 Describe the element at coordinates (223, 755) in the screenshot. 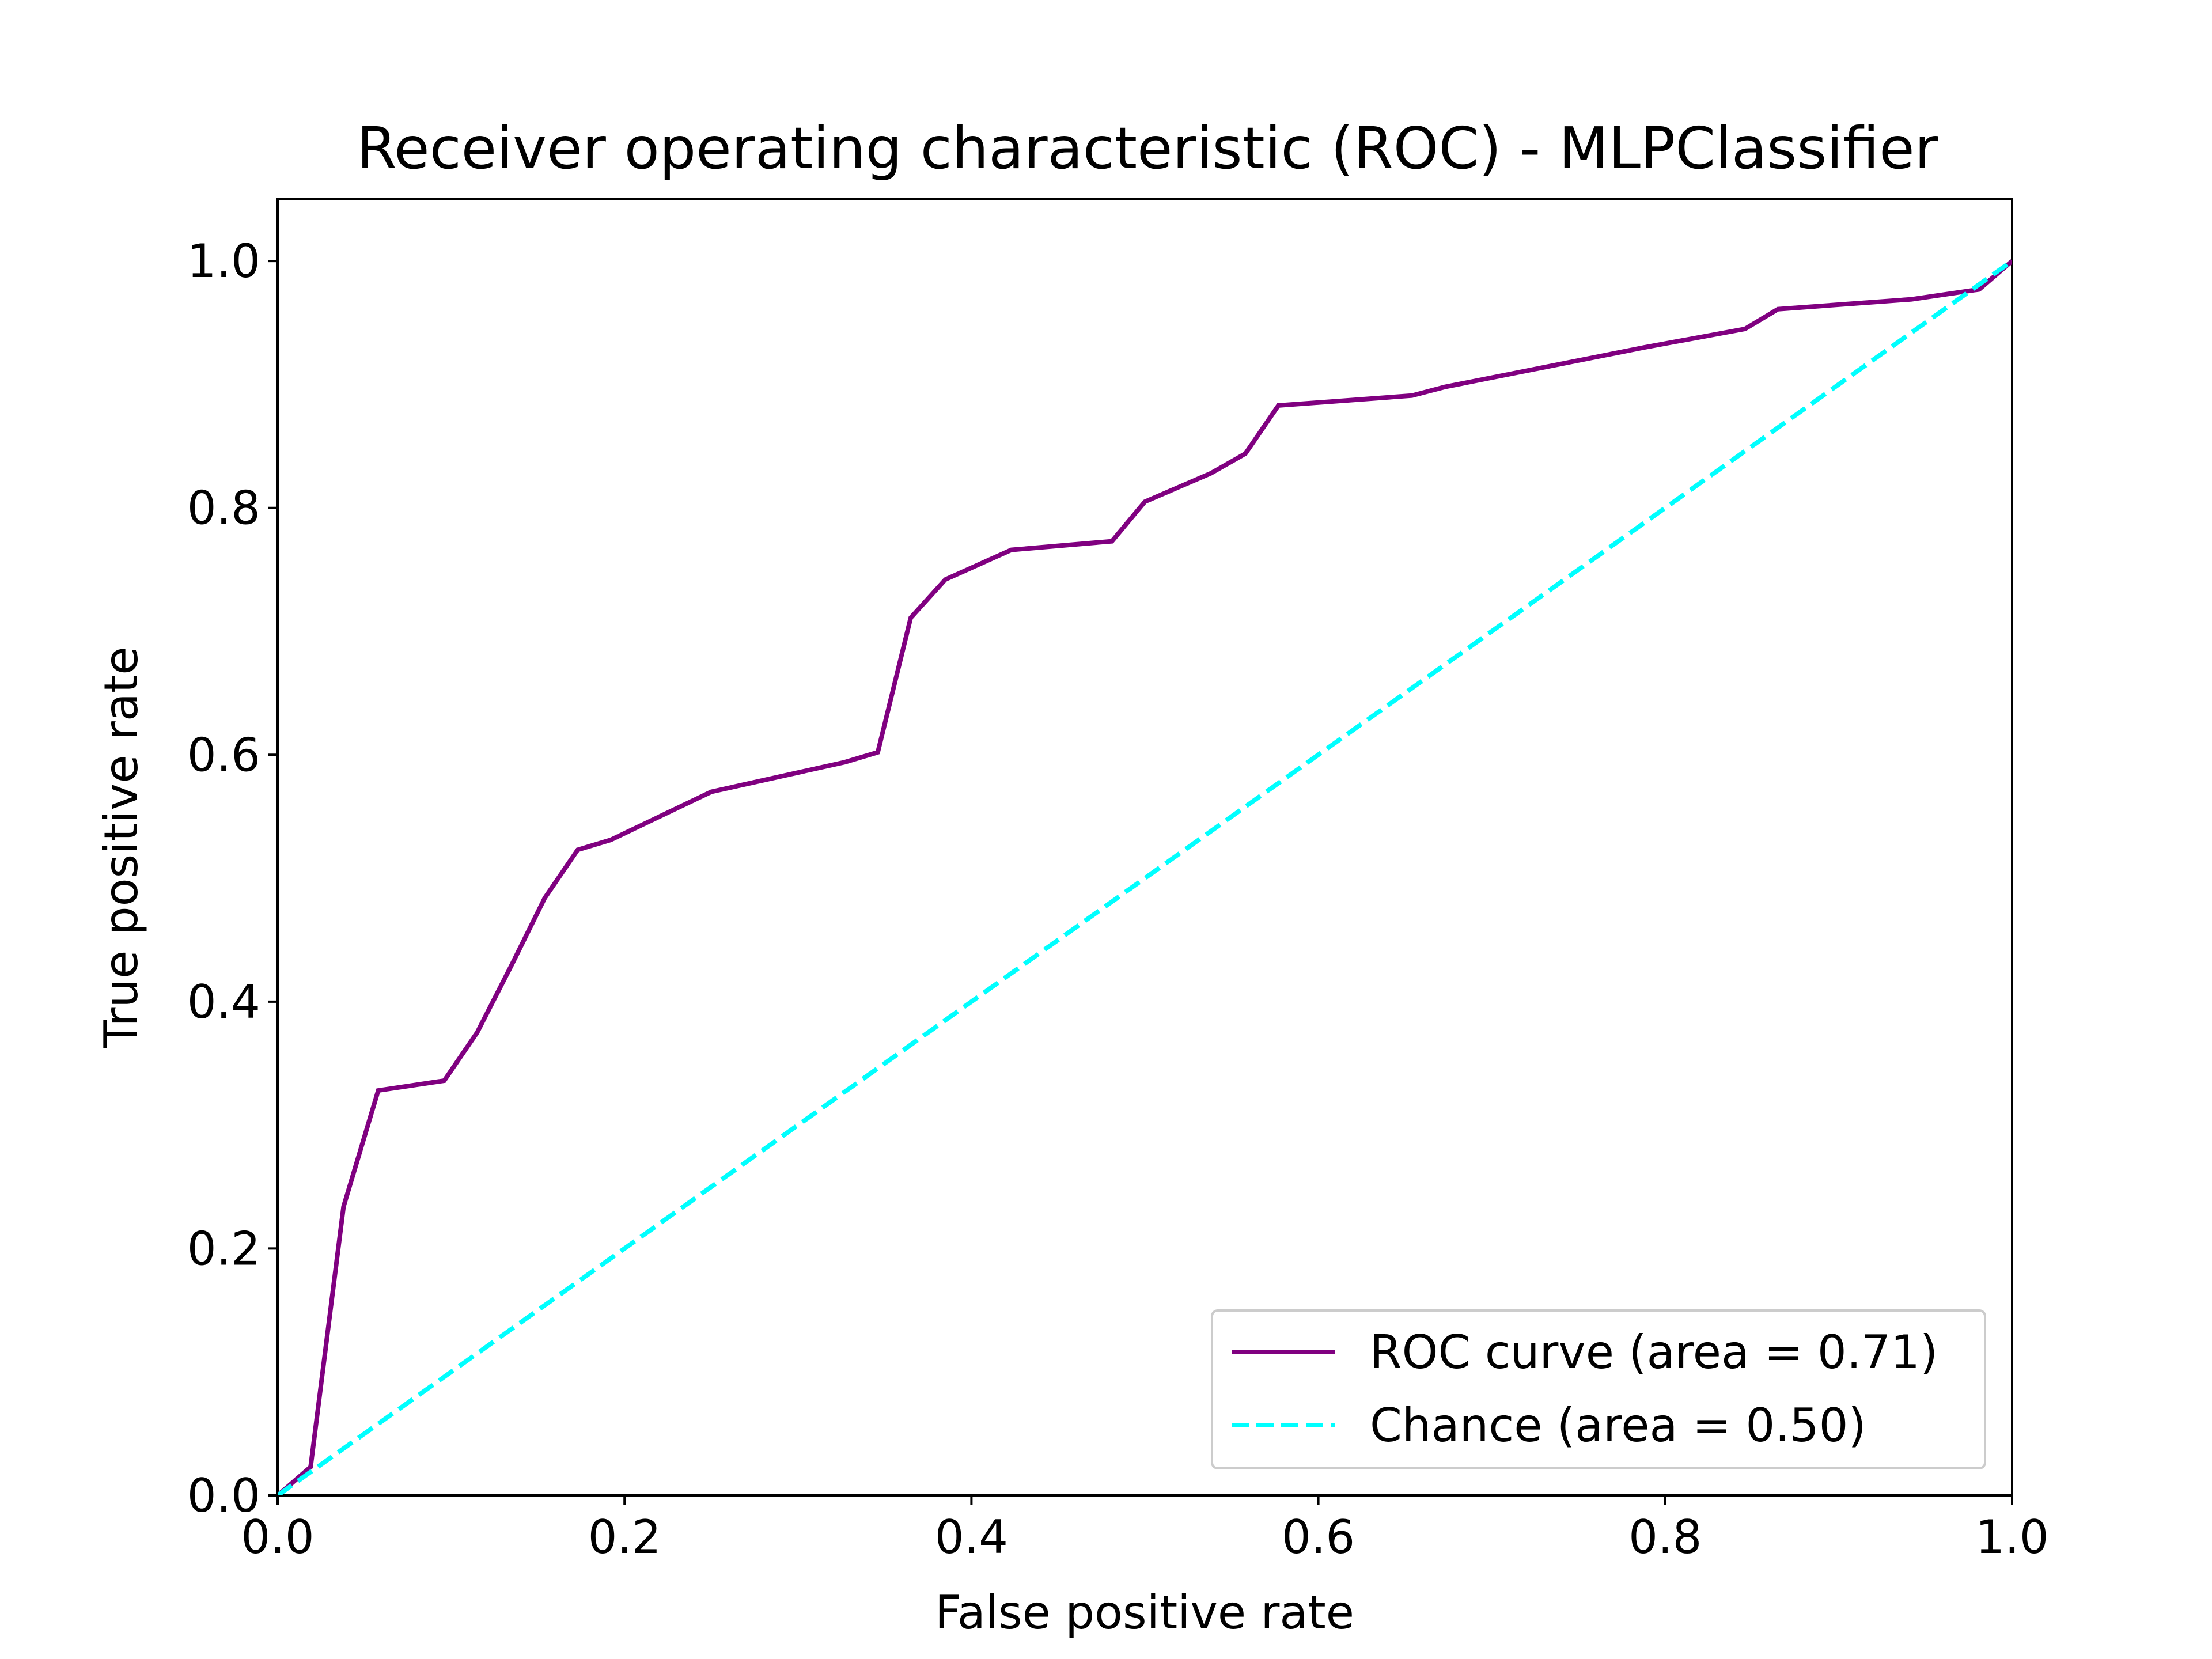

I see `y-tick-label: 0.6` at that location.